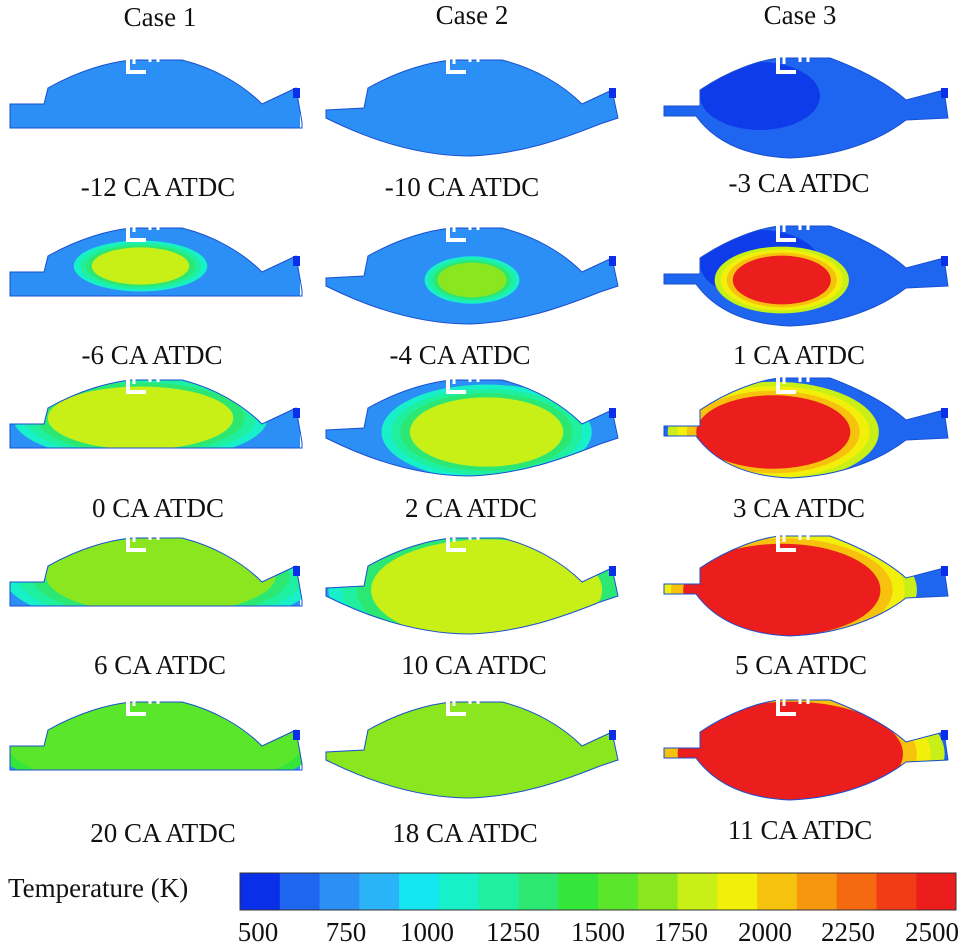 The image size is (969, 950). I want to click on colorbar-tick: 1000, so click(427, 932).